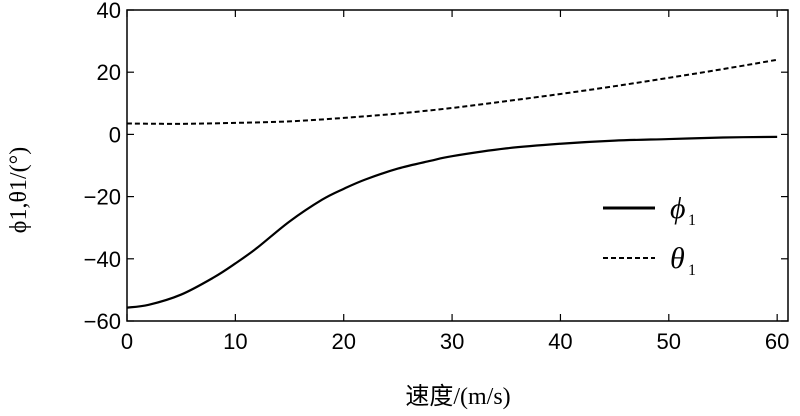  Describe the element at coordinates (452, 91) in the screenshot. I see `series-line-theta1` at that location.